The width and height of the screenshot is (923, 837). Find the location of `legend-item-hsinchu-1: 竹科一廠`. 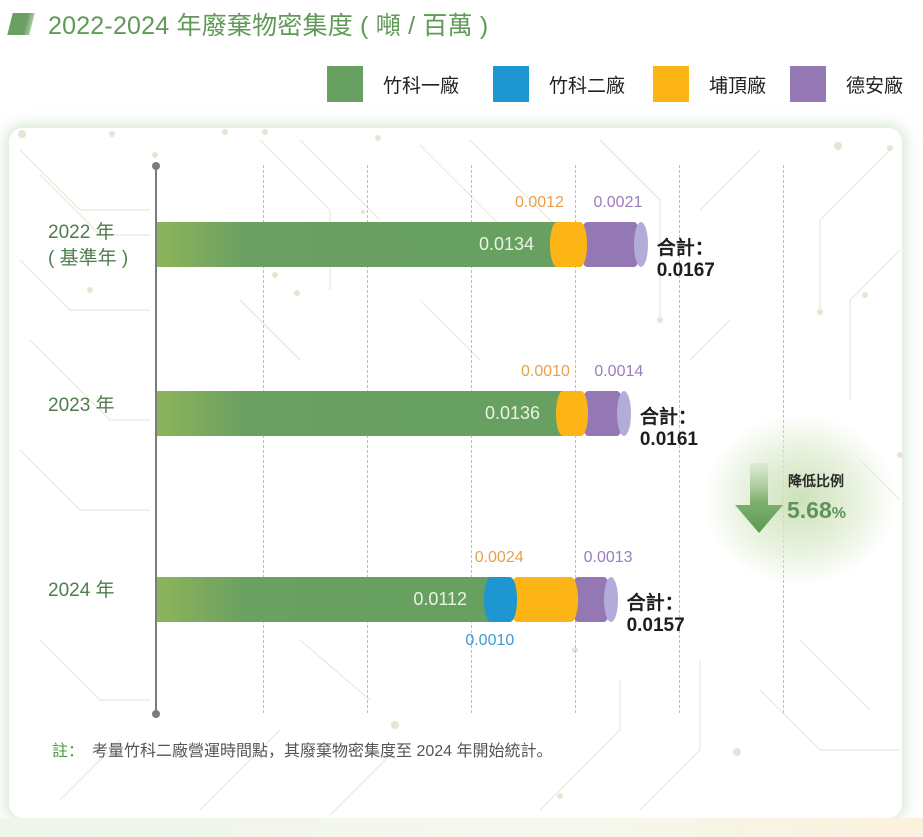

legend-item-hsinchu-1: 竹科一廠 is located at coordinates (410, 84).